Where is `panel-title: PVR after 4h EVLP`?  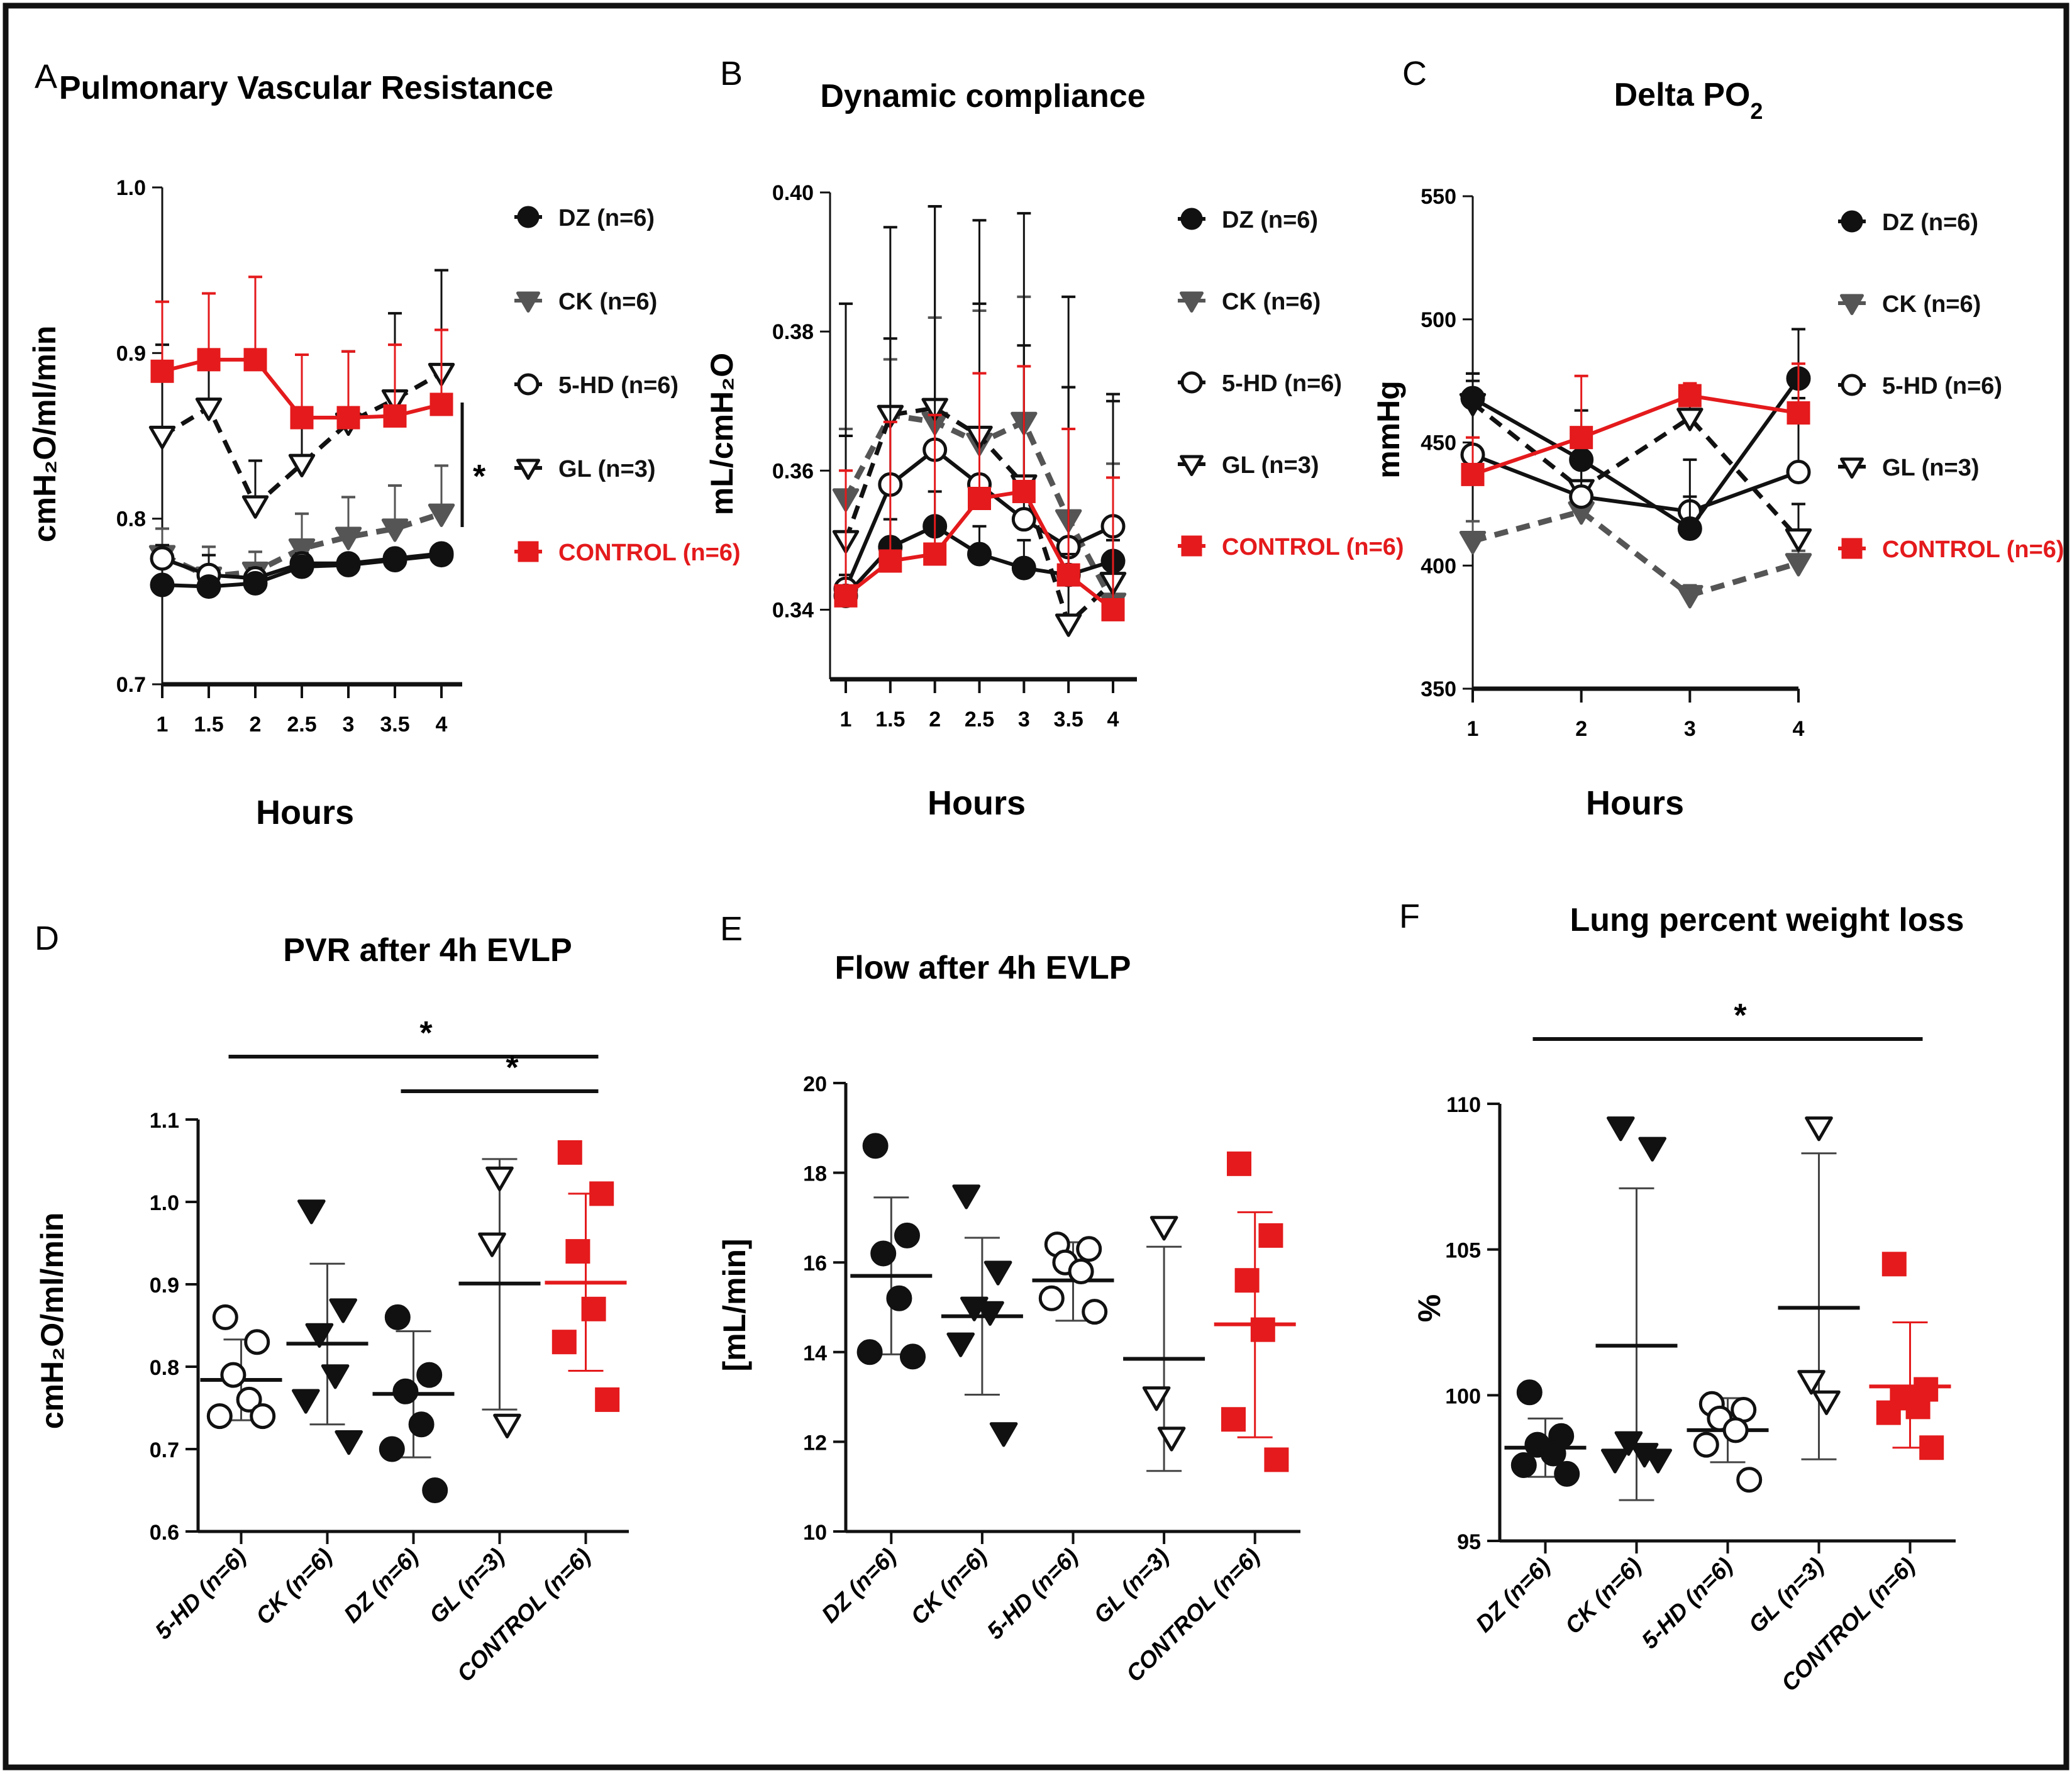
panel-title: PVR after 4h EVLP is located at coordinates (427, 950).